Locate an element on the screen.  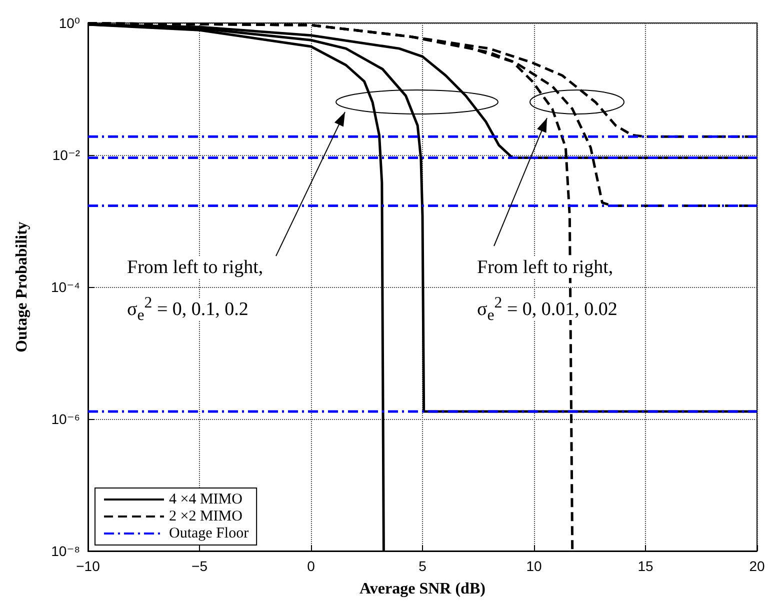
x-tick-label: 15 is located at coordinates (646, 566).